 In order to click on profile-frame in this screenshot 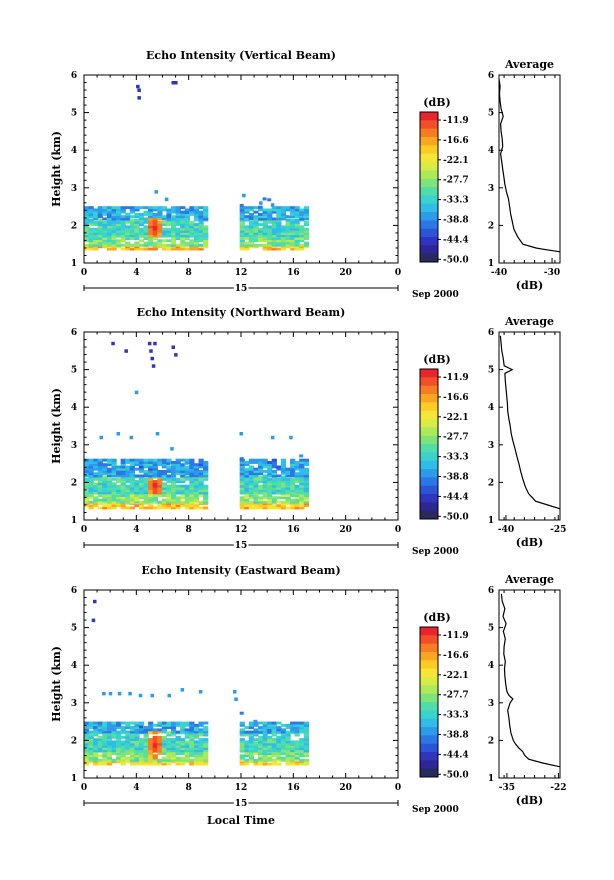, I will do `click(529, 169)`.